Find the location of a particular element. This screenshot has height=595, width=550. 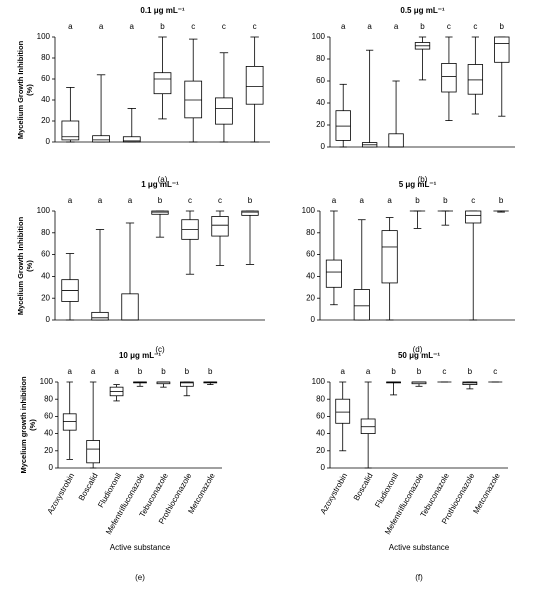

panel-label: (c) is located at coordinates (160, 349).